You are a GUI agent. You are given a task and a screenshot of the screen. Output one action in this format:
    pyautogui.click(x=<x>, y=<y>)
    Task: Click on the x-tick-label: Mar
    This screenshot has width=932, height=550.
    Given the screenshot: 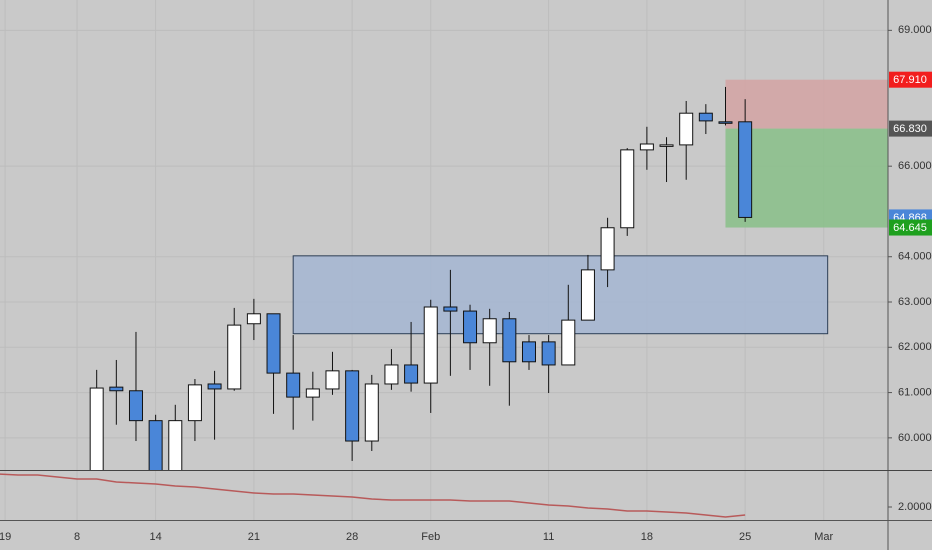 What is the action you would take?
    pyautogui.click(x=823, y=537)
    